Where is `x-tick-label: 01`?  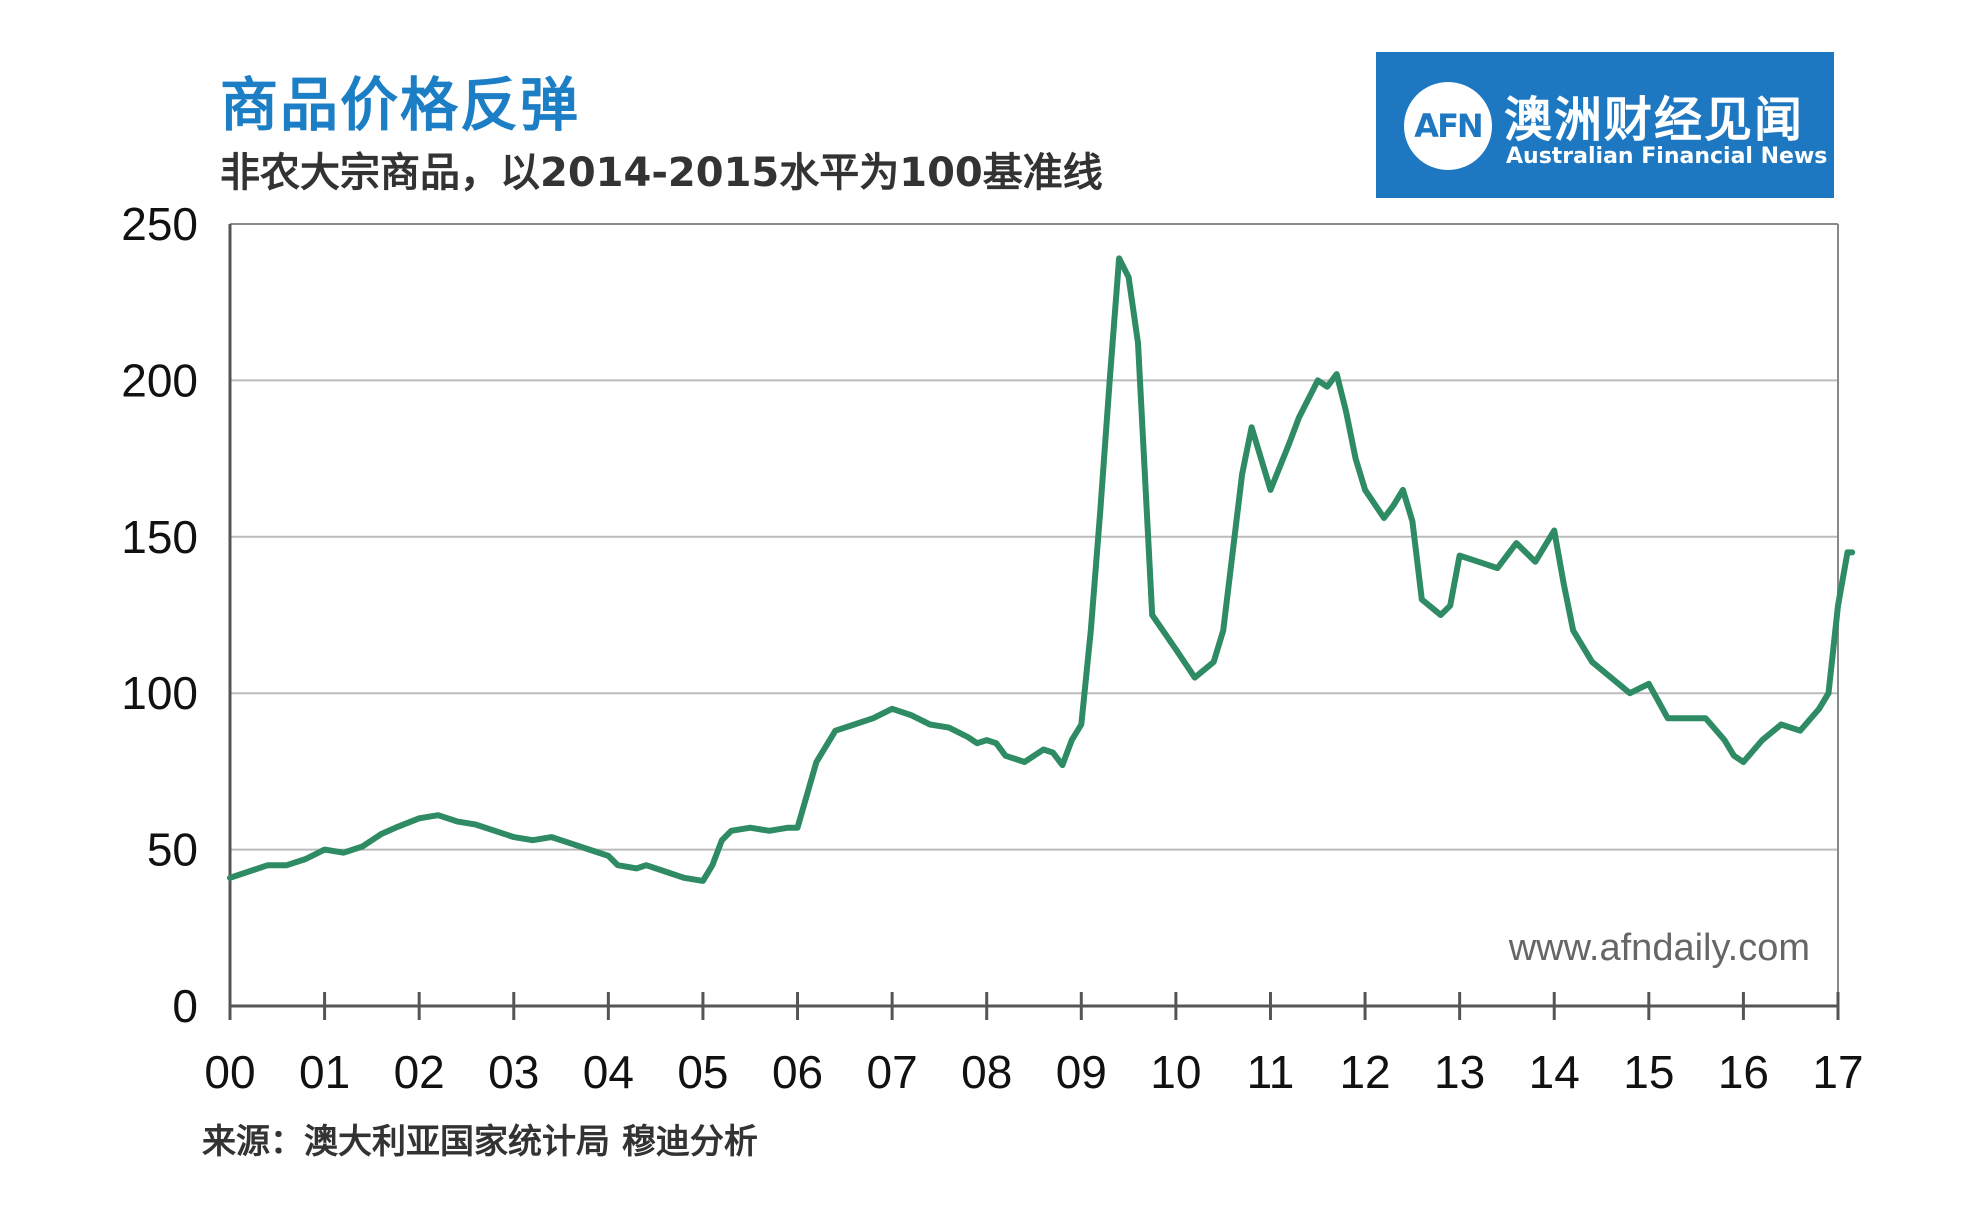
x-tick-label: 01 is located at coordinates (324, 1072).